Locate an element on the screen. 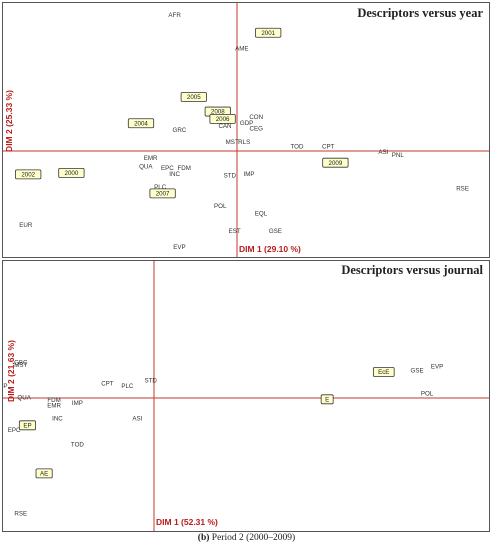  box-label-ae: AE is located at coordinates (44, 473).